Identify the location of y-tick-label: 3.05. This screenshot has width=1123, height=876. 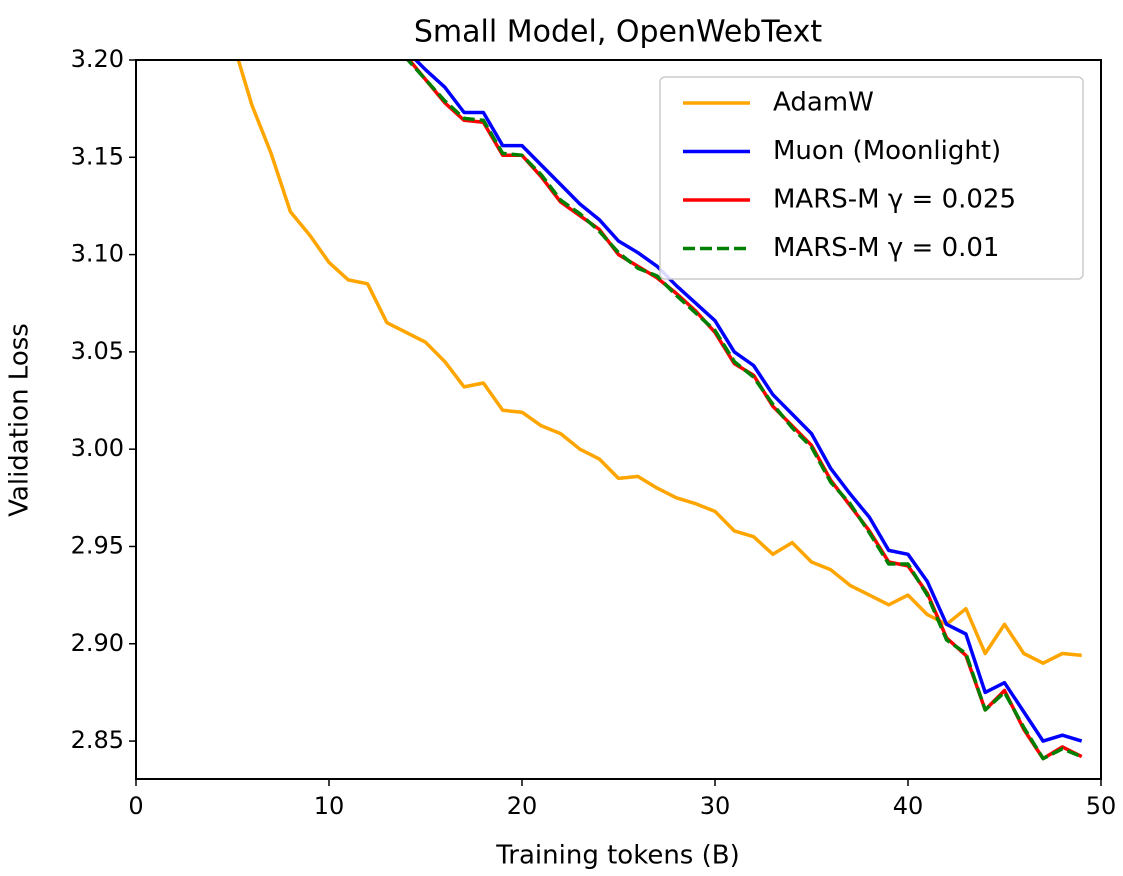
(97, 351).